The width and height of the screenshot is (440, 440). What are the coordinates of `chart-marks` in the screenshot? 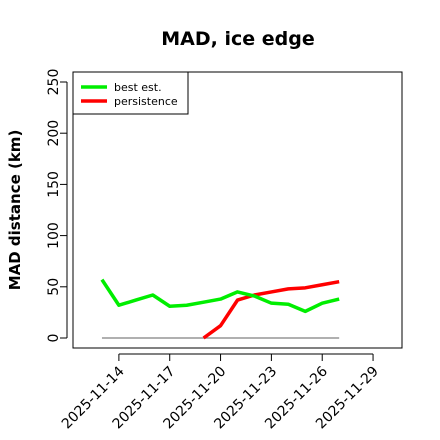 It's located at (220, 309).